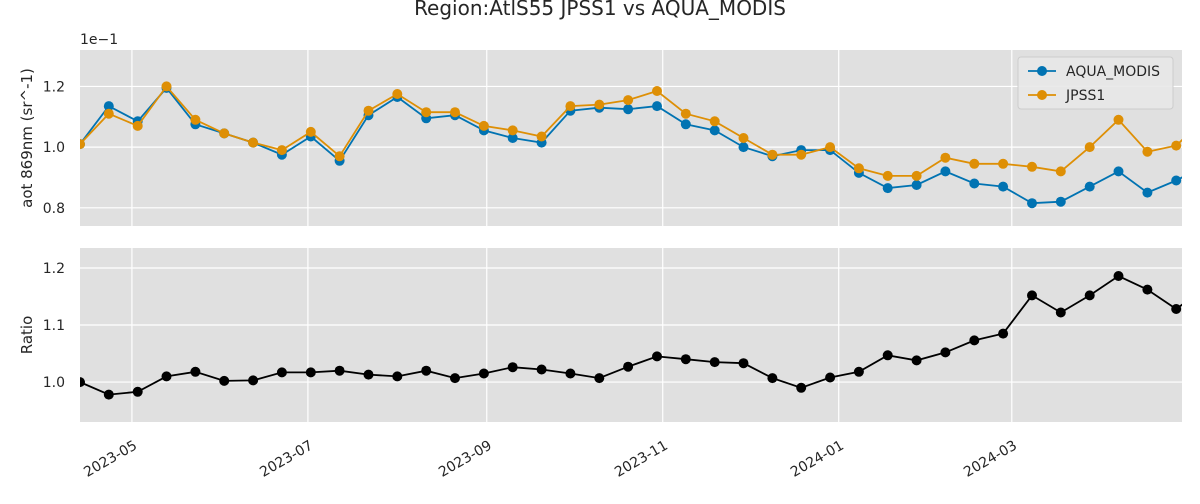  I want to click on bottom-ytick-label-1: 1.1, so click(54, 326).